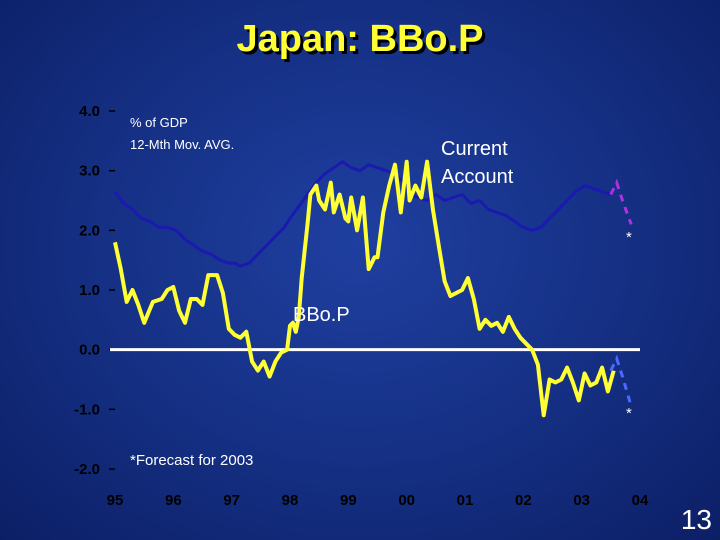  What do you see at coordinates (321, 315) in the screenshot?
I see `bbop-label: BBo.P` at bounding box center [321, 315].